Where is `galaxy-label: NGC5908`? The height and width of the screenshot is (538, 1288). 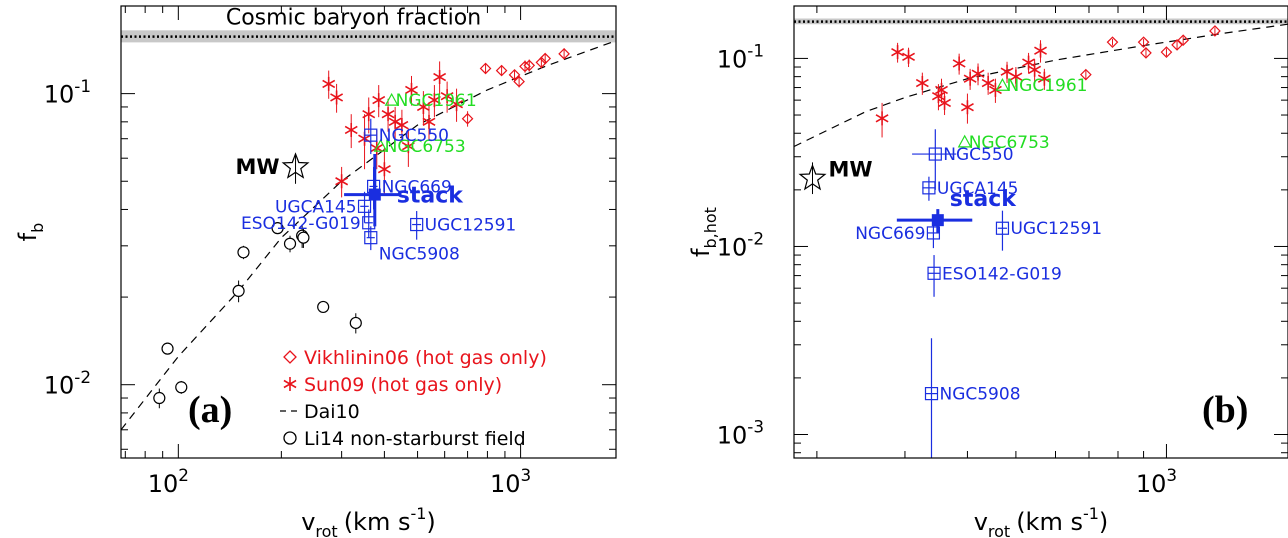 galaxy-label: NGC5908 is located at coordinates (979, 395).